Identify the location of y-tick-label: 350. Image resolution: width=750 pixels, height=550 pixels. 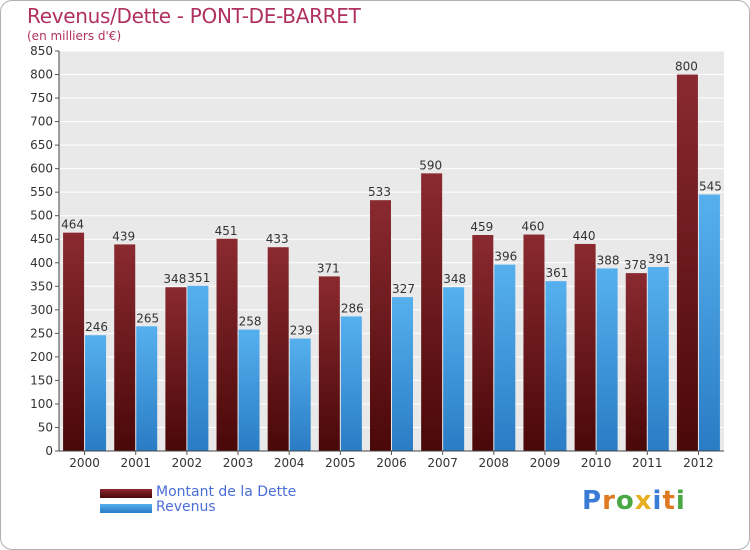
(41, 286).